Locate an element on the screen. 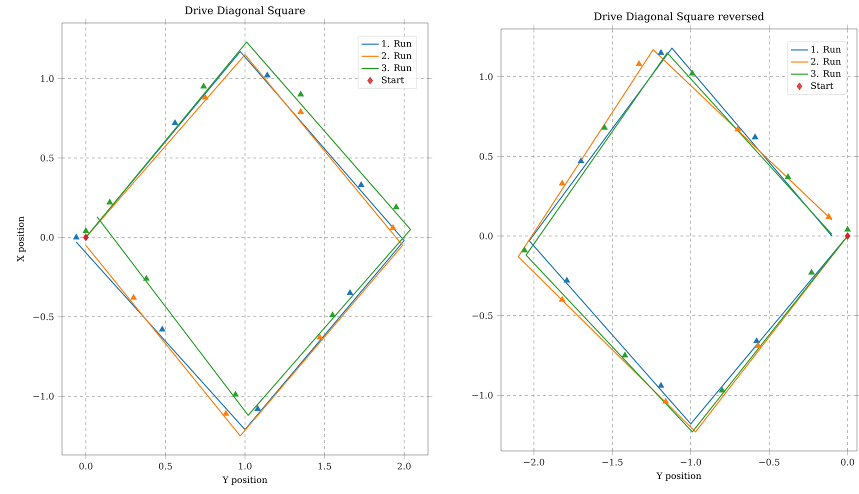 This screenshot has width=859, height=494. x-tick-label: 0.5 is located at coordinates (165, 466).